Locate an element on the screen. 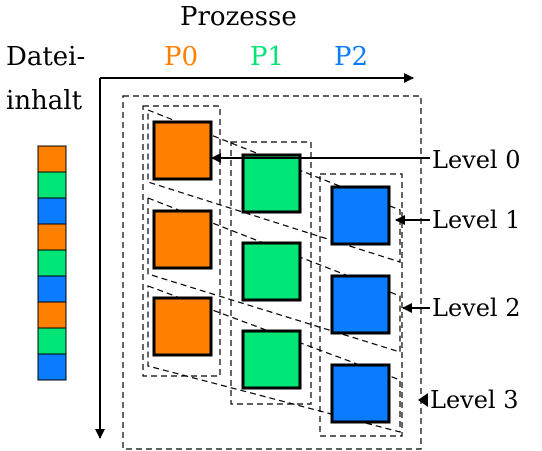 This screenshot has height=451, width=542. file-content-label-line1: Datei- is located at coordinates (46, 57).